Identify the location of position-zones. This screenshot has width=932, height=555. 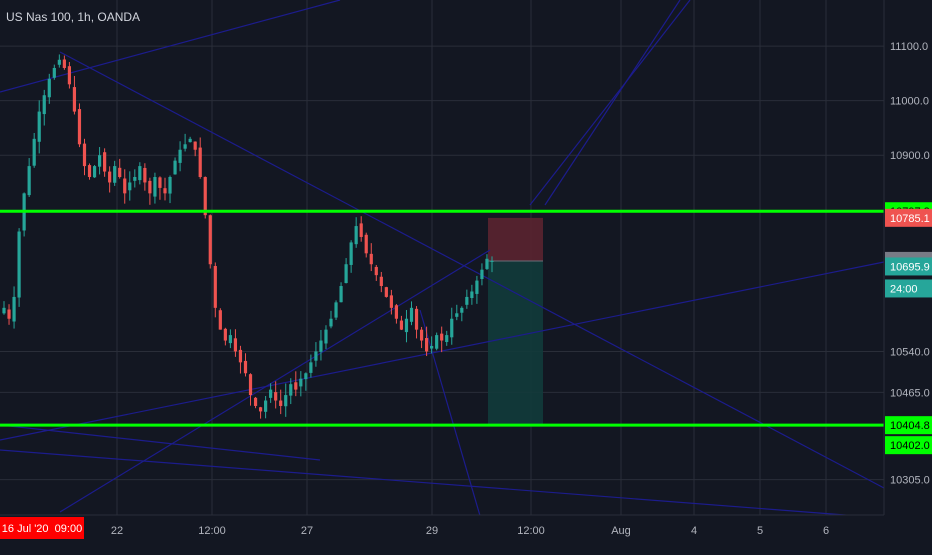
(515, 321).